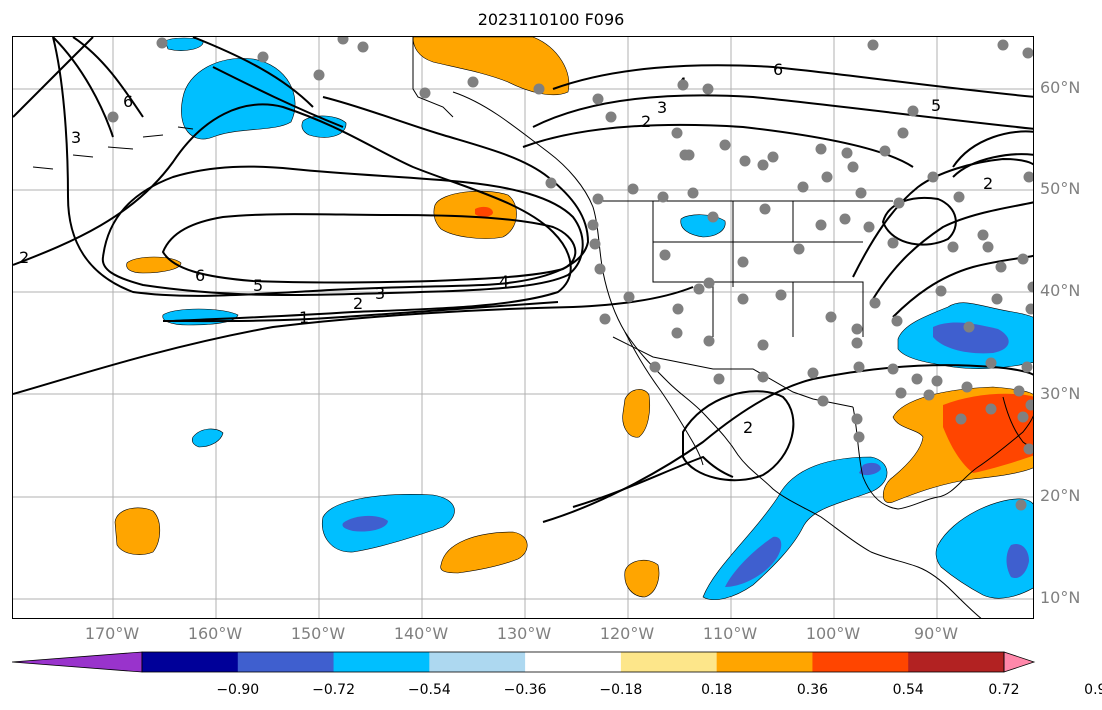 Image resolution: width=1102 pixels, height=710 pixels. I want to click on anomaly-utah-neg, so click(703, 226).